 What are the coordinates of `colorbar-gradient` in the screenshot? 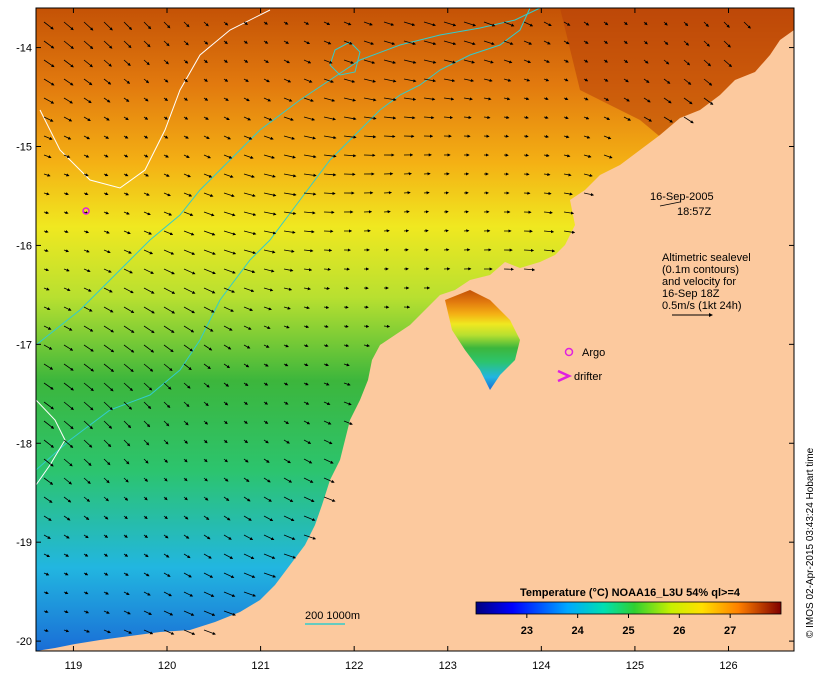 It's located at (628, 608).